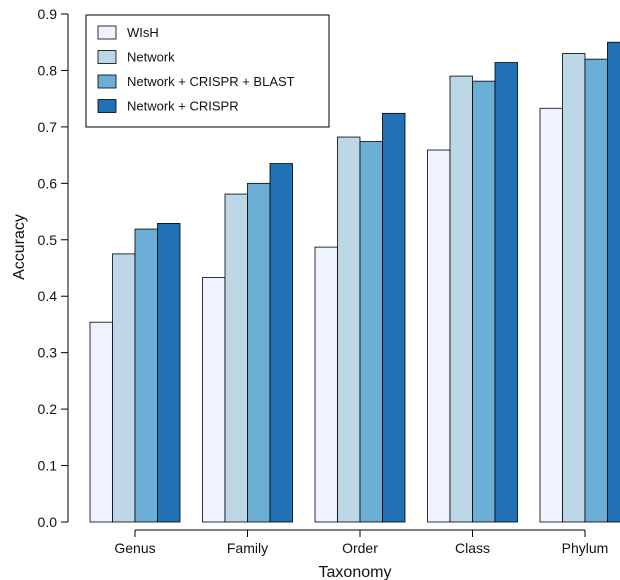 Image resolution: width=620 pixels, height=580 pixels. I want to click on y-axis-title: Accuracy, so click(19, 247).